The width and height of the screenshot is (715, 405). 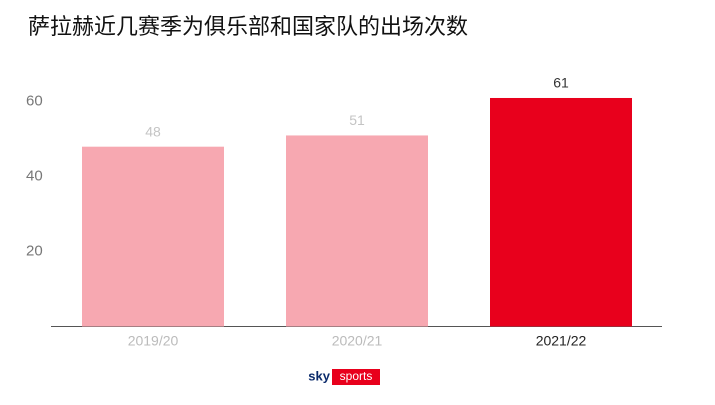 I want to click on value-label: 51, so click(x=357, y=120).